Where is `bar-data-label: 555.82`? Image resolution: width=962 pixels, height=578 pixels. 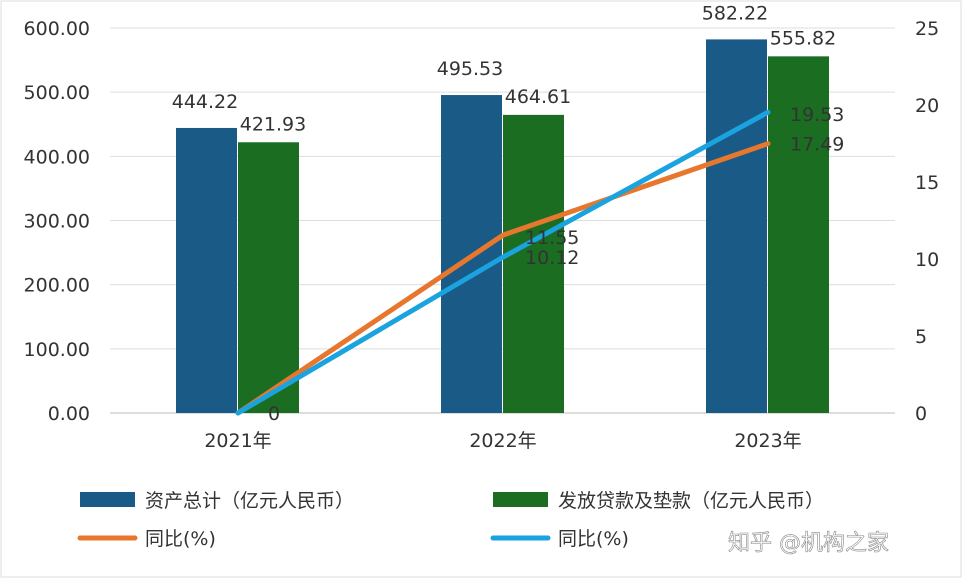
bar-data-label: 555.82 is located at coordinates (803, 38).